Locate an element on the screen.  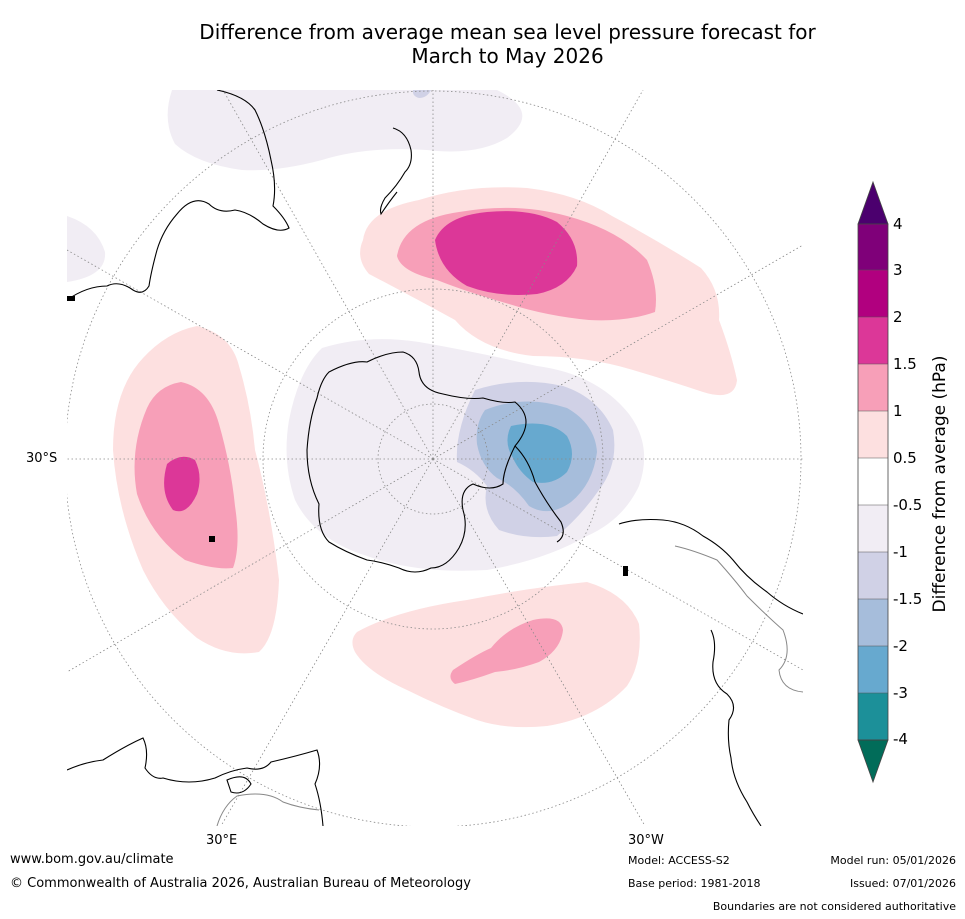
colorbar-band-0.5-to-1 is located at coordinates (873, 434).